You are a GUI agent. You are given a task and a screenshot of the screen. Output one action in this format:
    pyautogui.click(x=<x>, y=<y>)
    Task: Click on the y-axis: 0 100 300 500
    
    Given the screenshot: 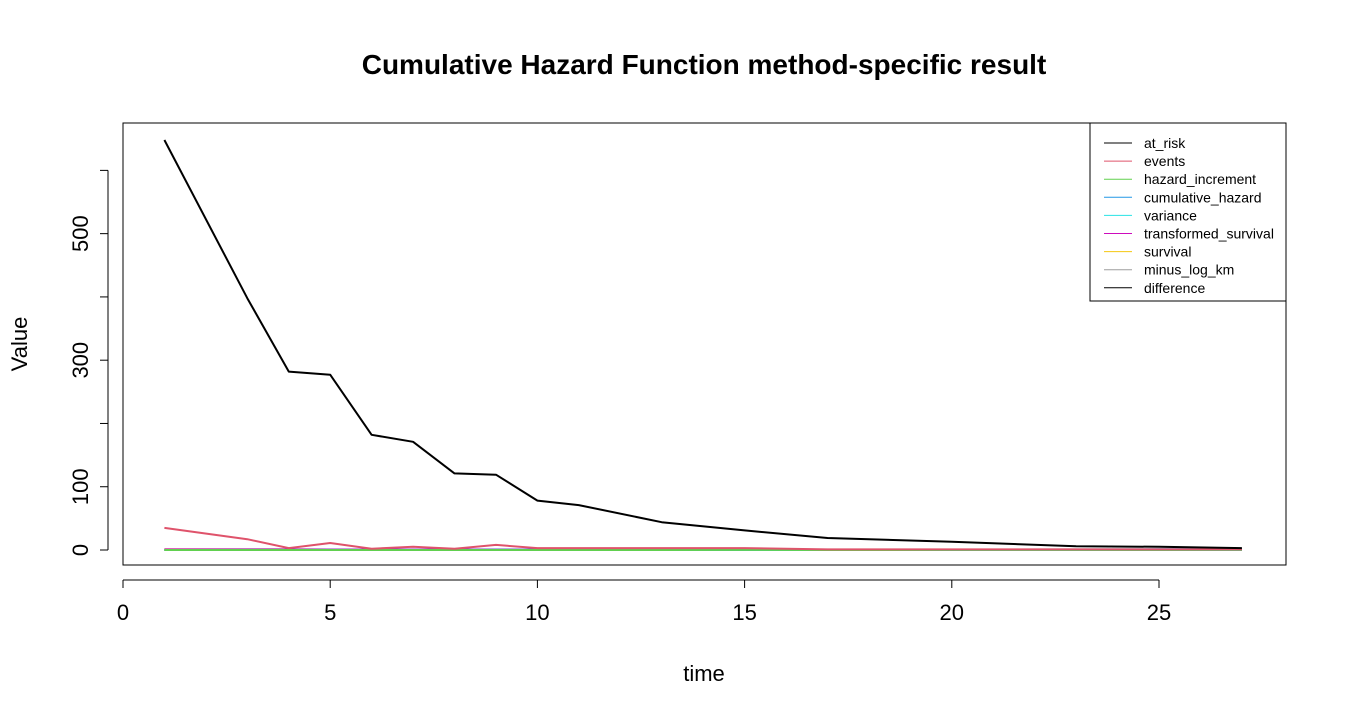 What is the action you would take?
    pyautogui.click(x=88, y=362)
    